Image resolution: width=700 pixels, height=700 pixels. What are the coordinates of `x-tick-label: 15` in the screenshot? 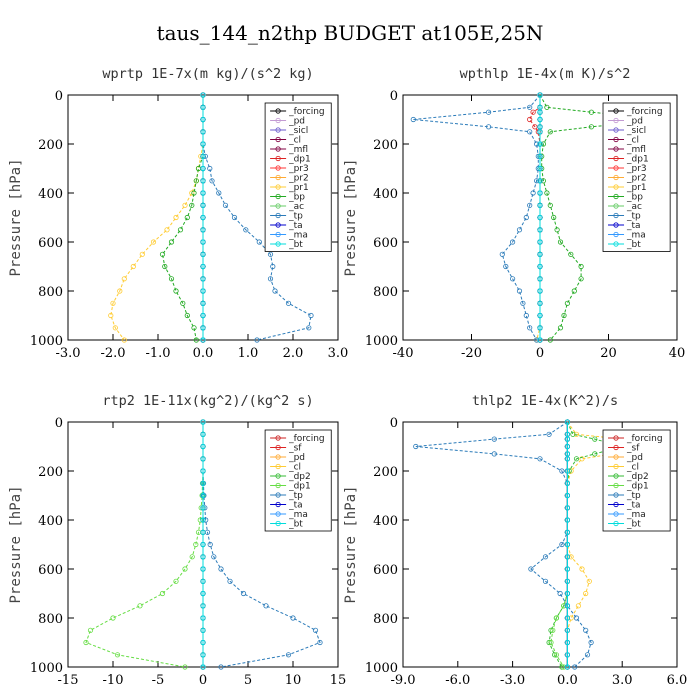 It's located at (338, 680).